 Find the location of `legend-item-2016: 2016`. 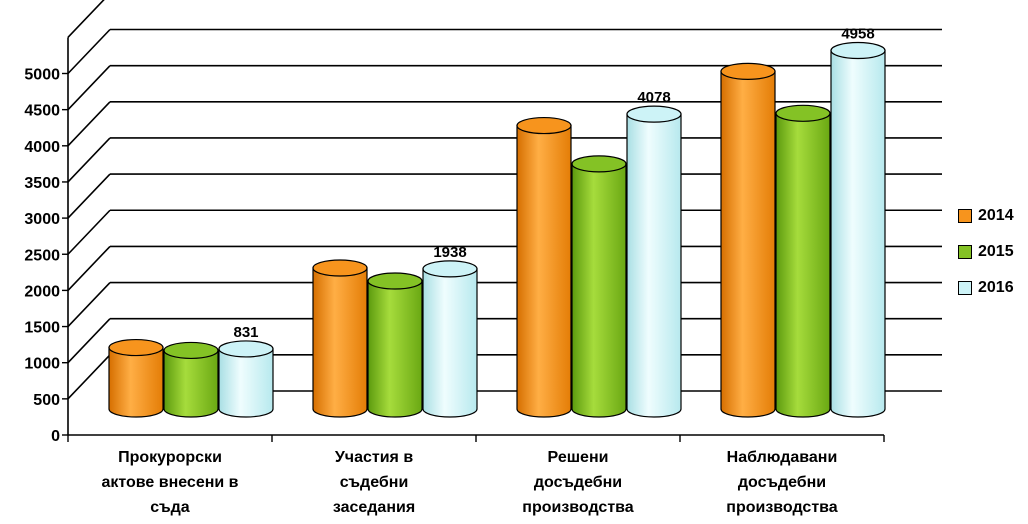

legend-item-2016: 2016 is located at coordinates (986, 288).